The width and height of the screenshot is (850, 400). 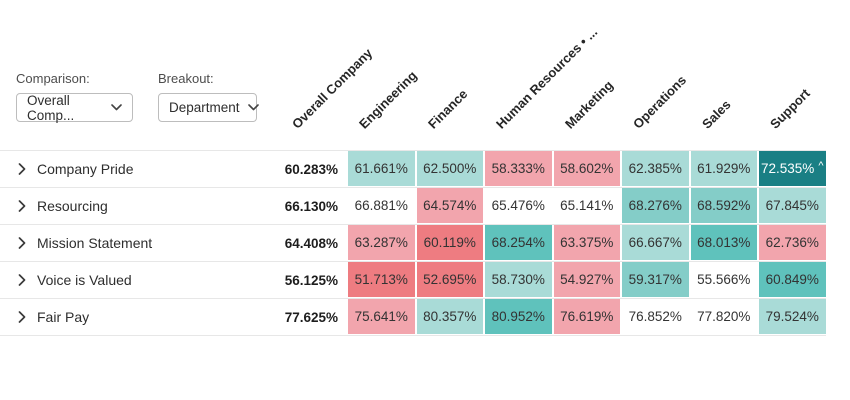 I want to click on heatmap-cell: 79.524%, so click(x=791, y=317).